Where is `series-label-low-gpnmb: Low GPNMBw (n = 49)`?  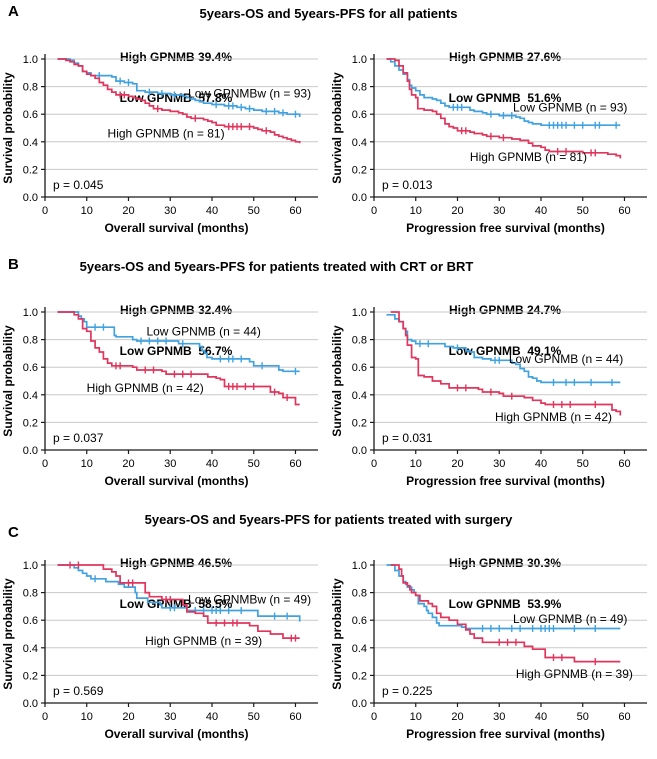
series-label-low-gpnmb: Low GPNMBw (n = 49) is located at coordinates (249, 600).